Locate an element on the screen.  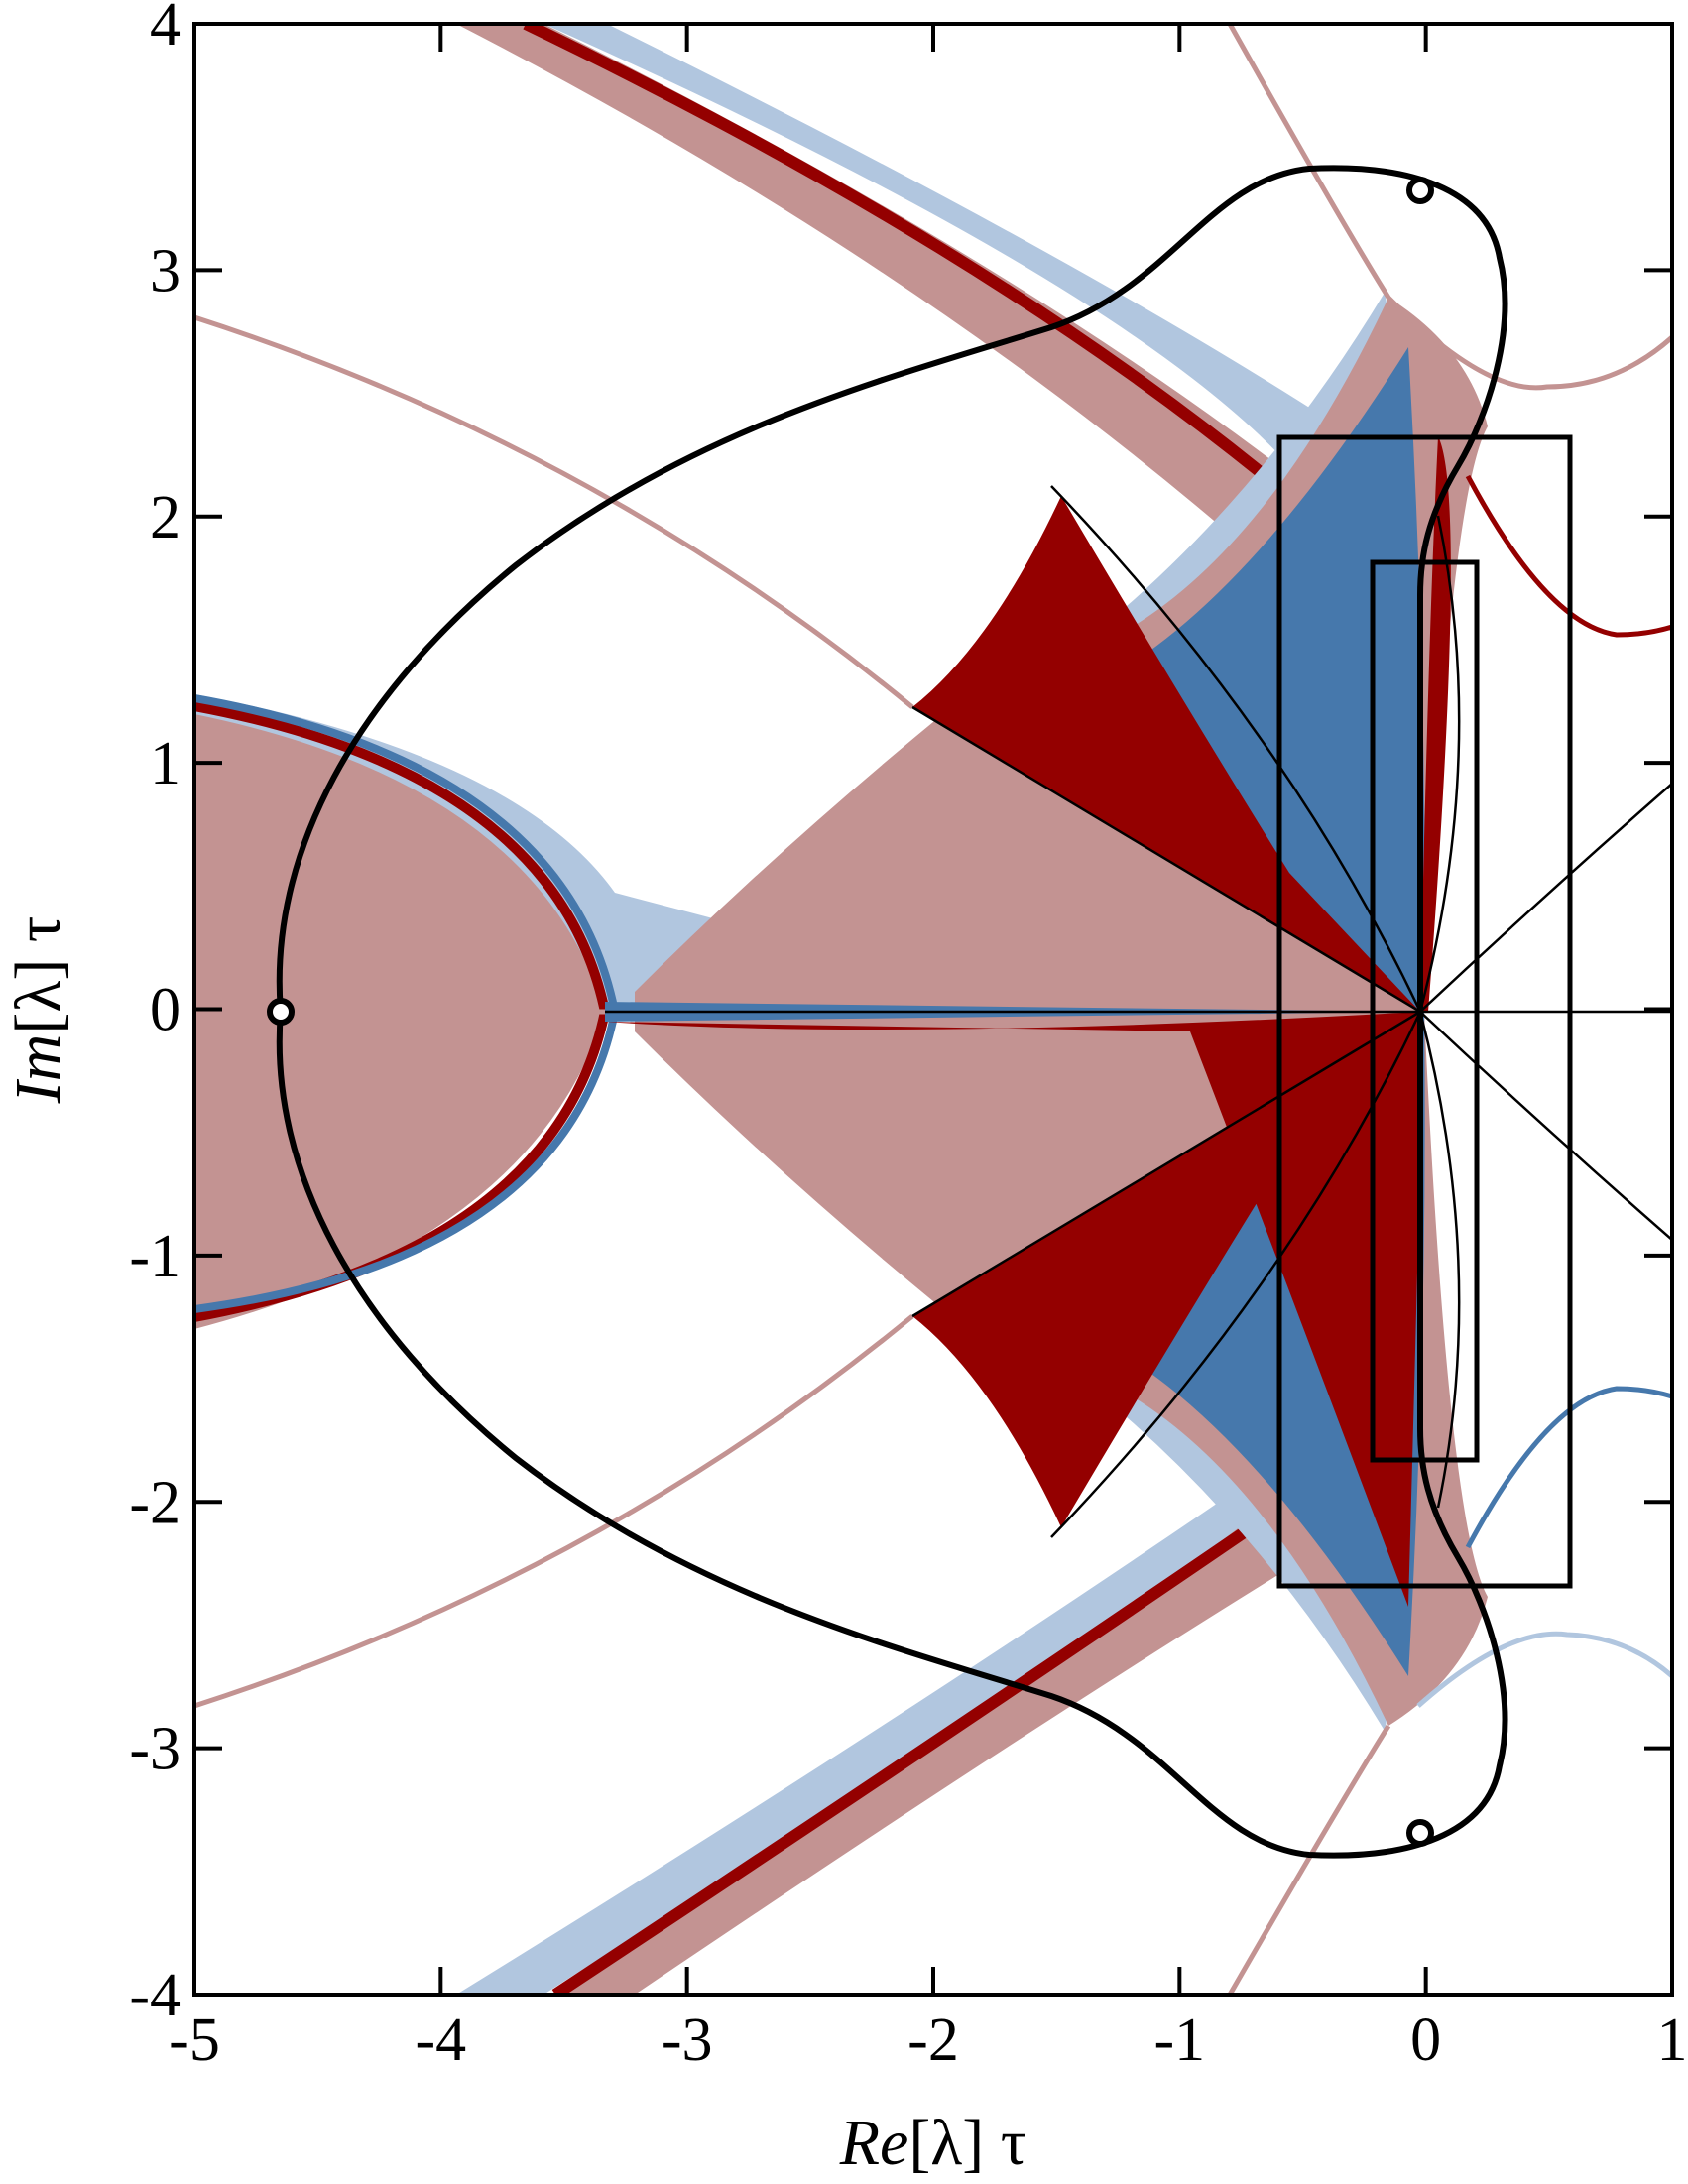
x-tick-label: -2 is located at coordinates (933, 2040).